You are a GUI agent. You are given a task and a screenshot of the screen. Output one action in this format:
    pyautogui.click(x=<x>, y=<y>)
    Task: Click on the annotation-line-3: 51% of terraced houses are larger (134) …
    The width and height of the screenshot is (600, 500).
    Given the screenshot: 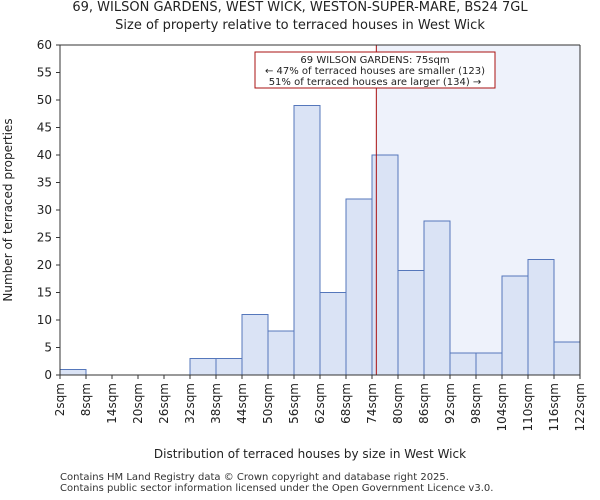 What is the action you would take?
    pyautogui.click(x=375, y=82)
    